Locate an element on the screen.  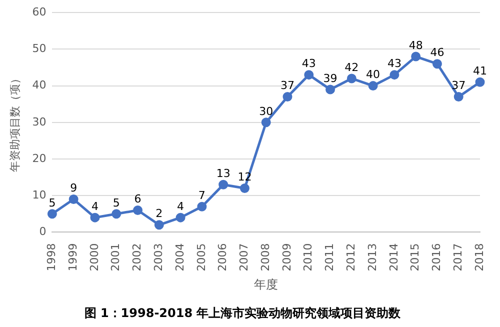
data-label: 2 is located at coordinates (159, 213).